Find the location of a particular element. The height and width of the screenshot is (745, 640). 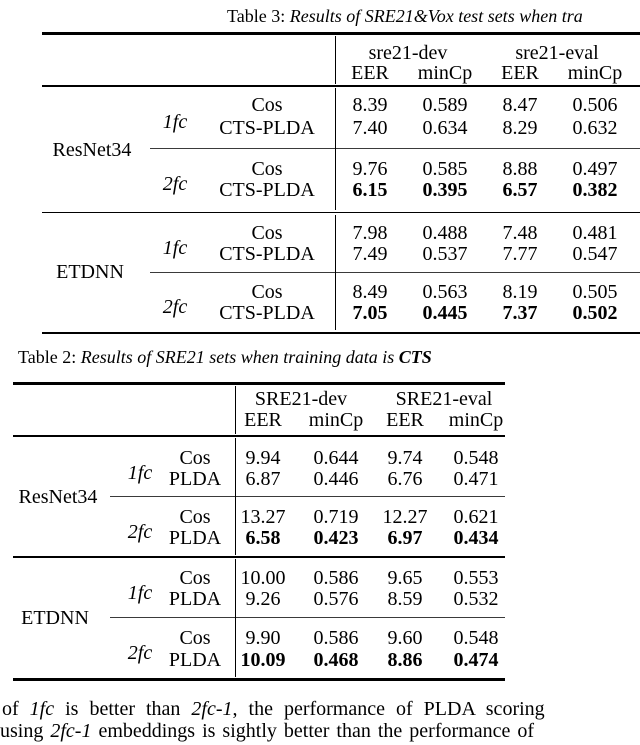

table3-header-rule is located at coordinates (341, 86).